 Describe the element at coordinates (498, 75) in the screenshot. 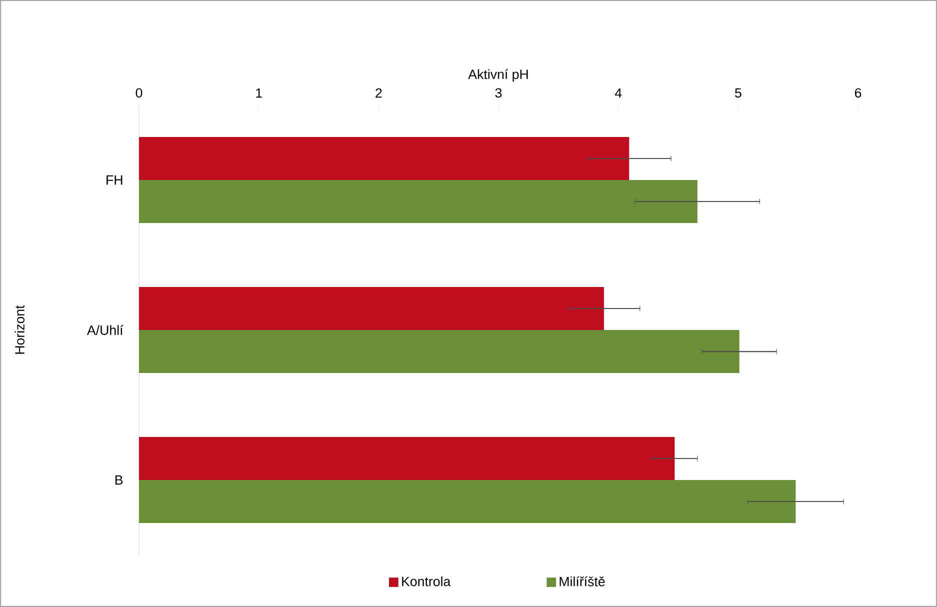

I see `x-axis-title: Aktivní pH` at that location.